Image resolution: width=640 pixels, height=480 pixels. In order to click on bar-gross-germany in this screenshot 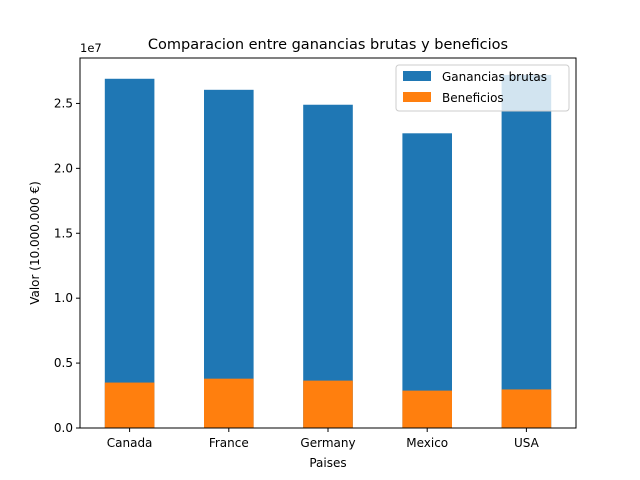, I will do `click(328, 266)`.